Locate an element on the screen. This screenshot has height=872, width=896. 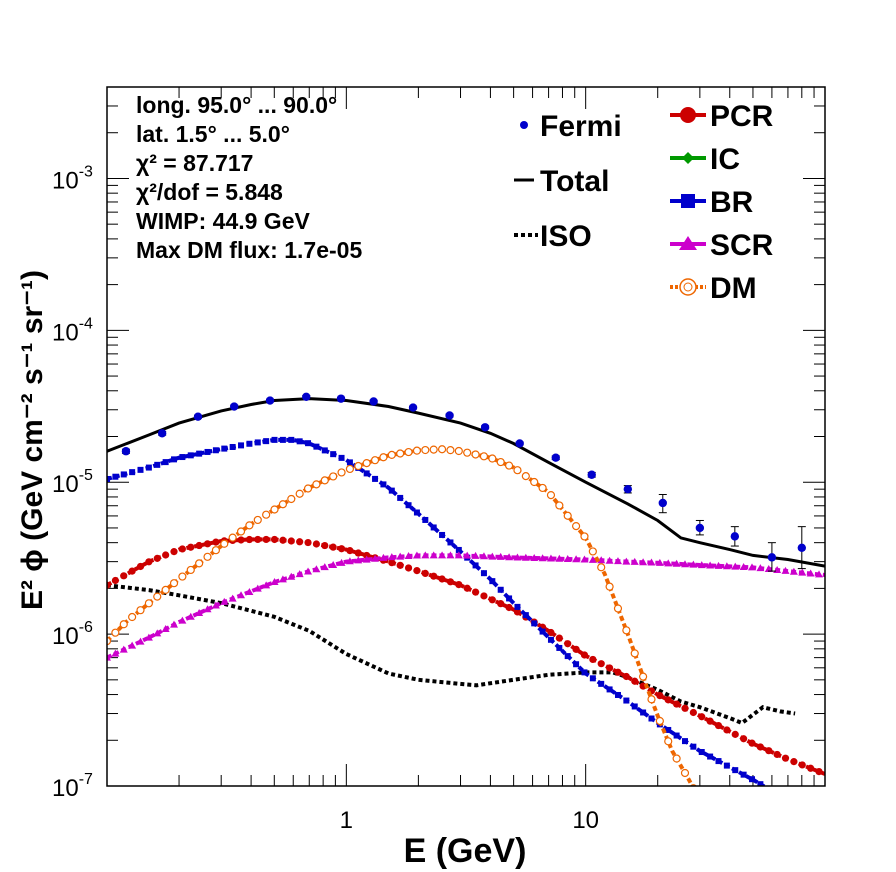
legend-marker-ic is located at coordinates (688, 158).